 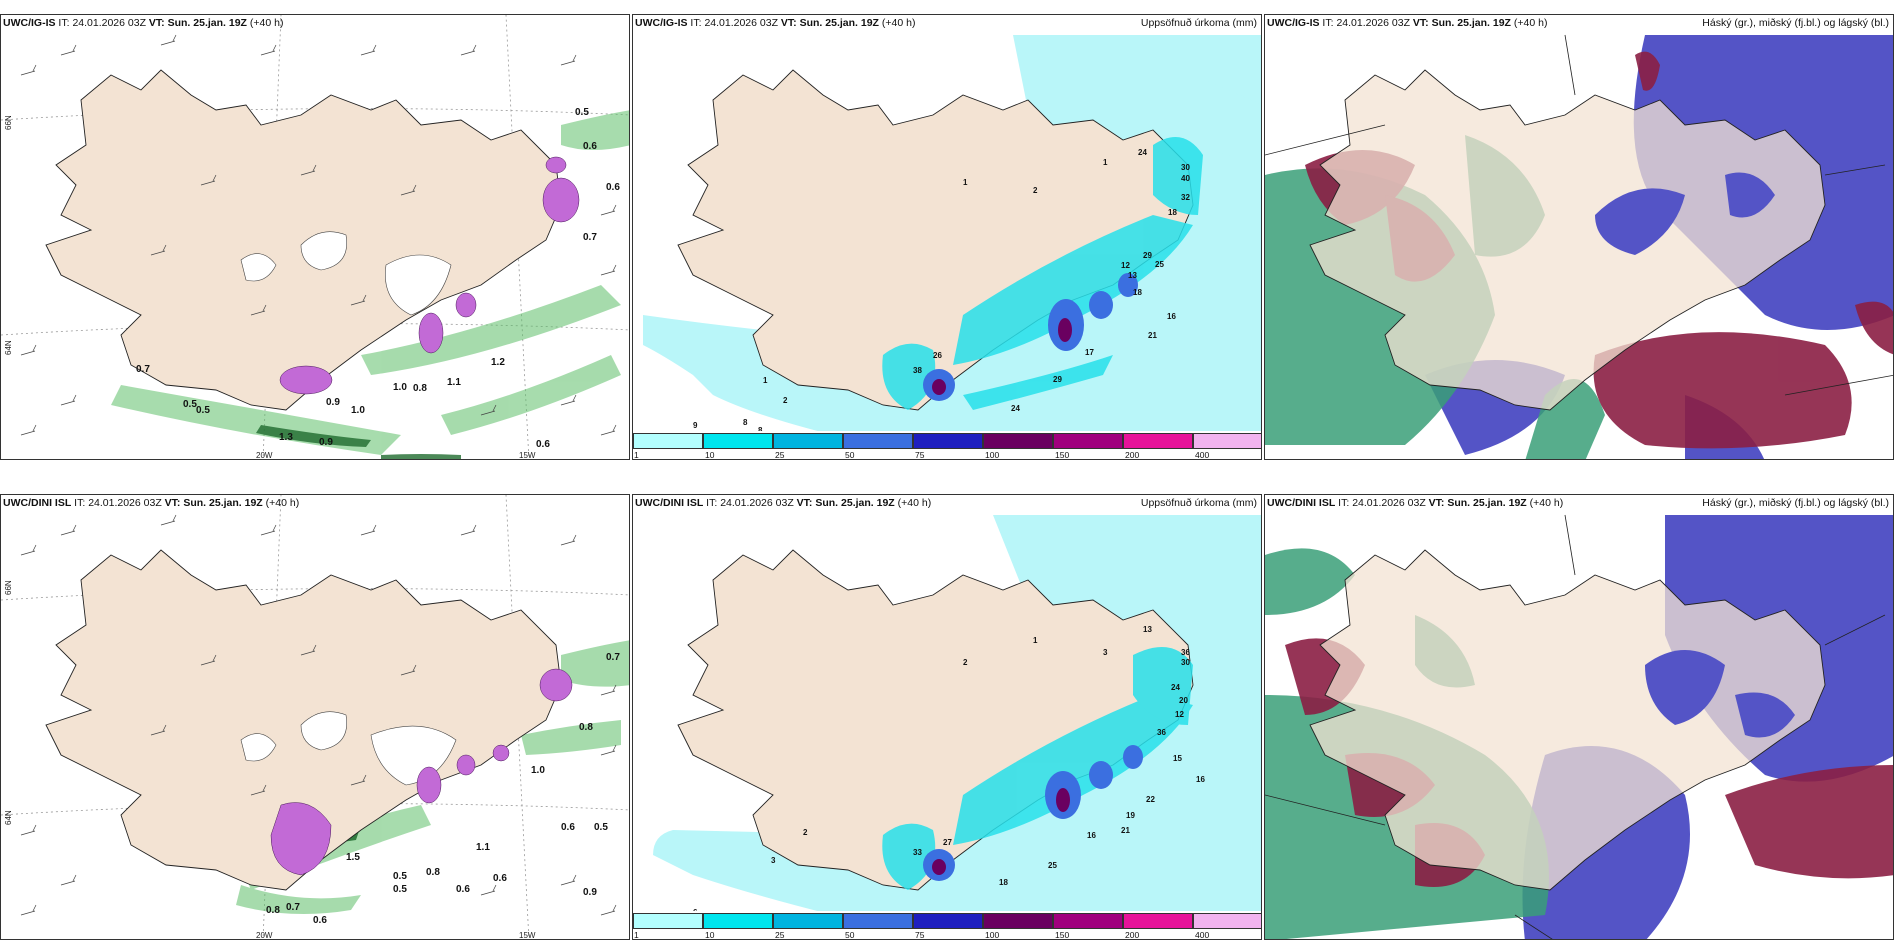 I want to click on precip-value-label: 22, so click(x=1150, y=799).